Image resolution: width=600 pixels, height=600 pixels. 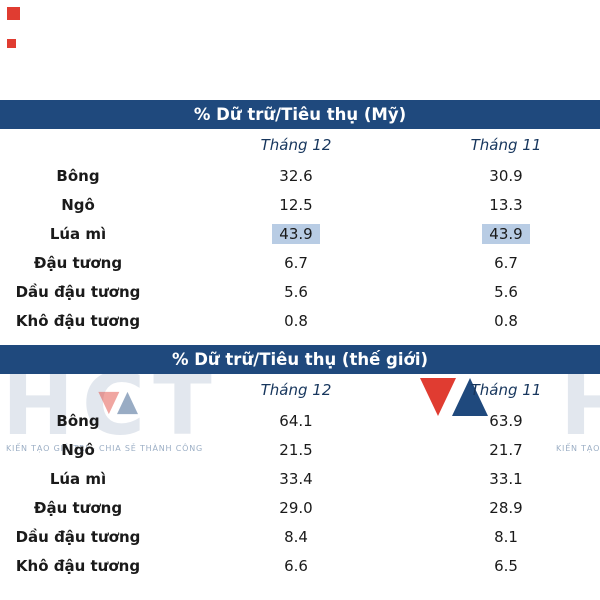 What do you see at coordinates (300, 114) in the screenshot?
I see `table-title-bar: % Dữ trữ/Tiêu thụ (Mỹ)` at bounding box center [300, 114].